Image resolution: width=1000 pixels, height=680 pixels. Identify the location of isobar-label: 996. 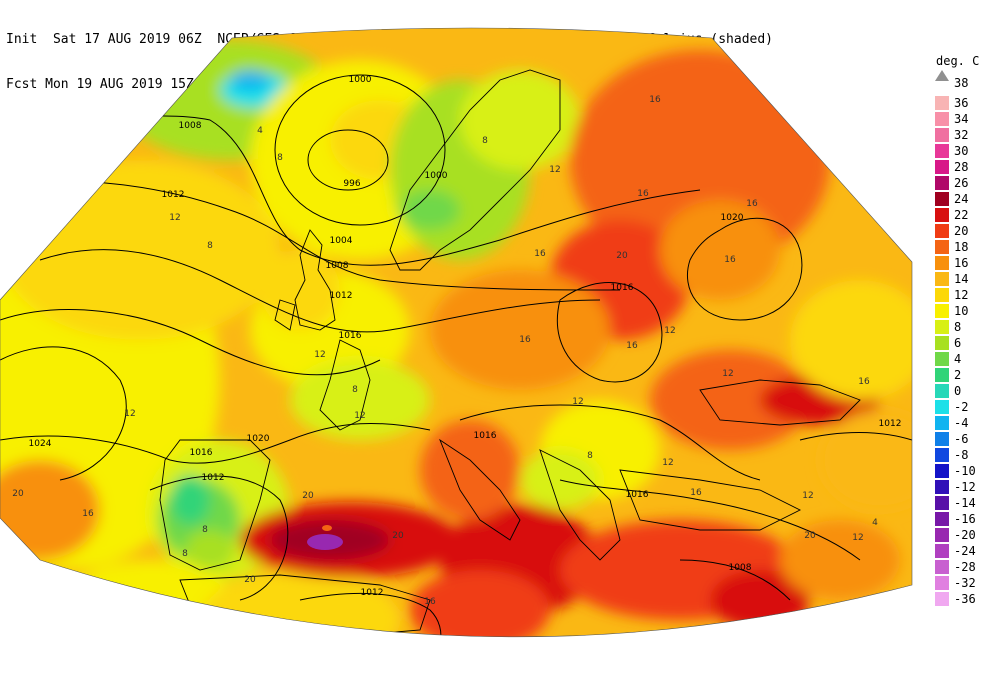
(351, 184).